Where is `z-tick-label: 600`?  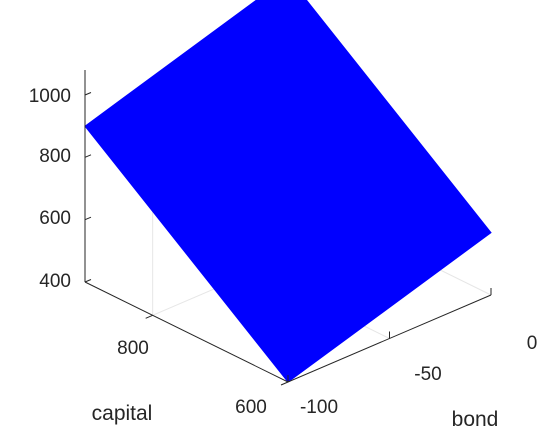 z-tick-label: 600 is located at coordinates (55, 218).